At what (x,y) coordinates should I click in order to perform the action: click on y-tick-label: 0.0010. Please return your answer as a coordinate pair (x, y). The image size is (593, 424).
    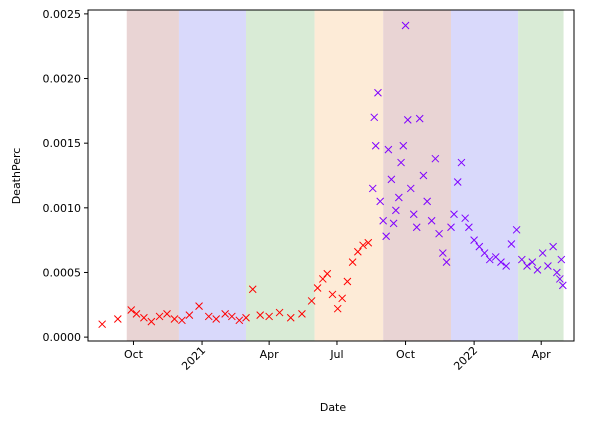
    Looking at the image, I should click on (62, 208).